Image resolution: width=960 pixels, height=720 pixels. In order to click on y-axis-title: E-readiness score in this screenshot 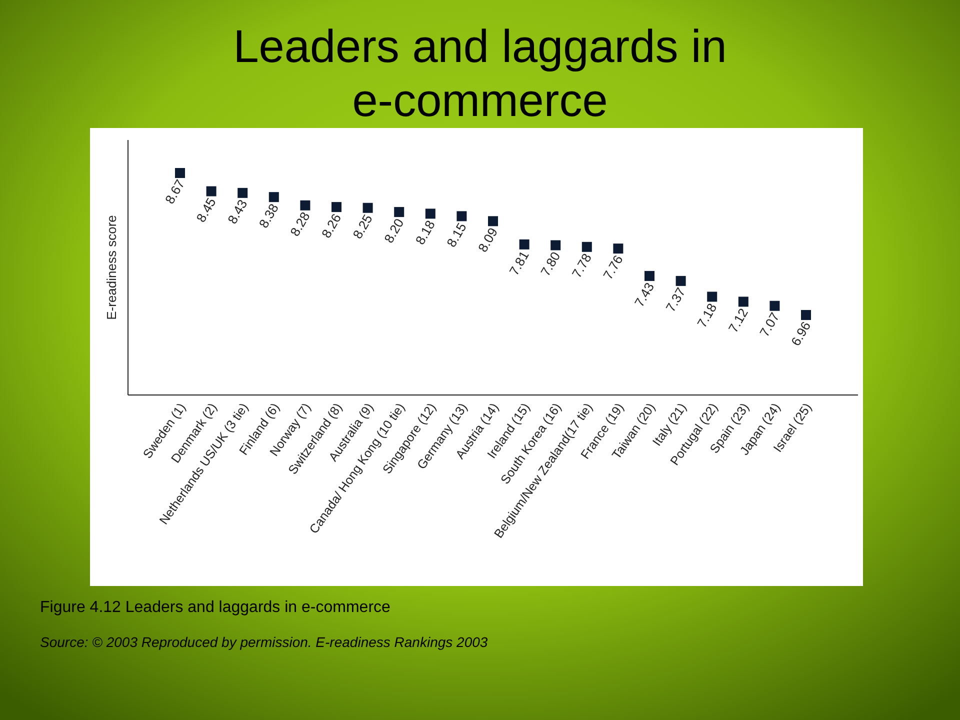, I will do `click(111, 267)`.